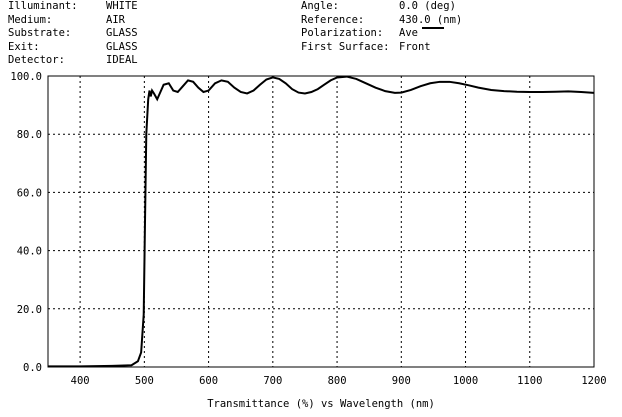 The image size is (622, 417). Describe the element at coordinates (122, 60) in the screenshot. I see `header-left-value: IDEAL` at that location.